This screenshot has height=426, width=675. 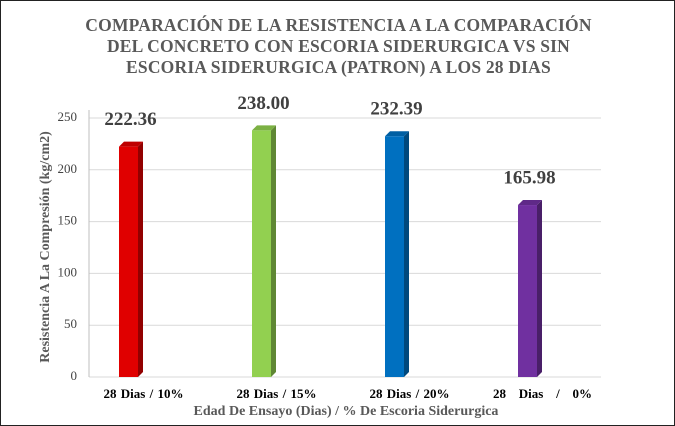 What do you see at coordinates (277, 393) in the screenshot?
I see `x-tick-label: 28 Dias / 15%` at bounding box center [277, 393].